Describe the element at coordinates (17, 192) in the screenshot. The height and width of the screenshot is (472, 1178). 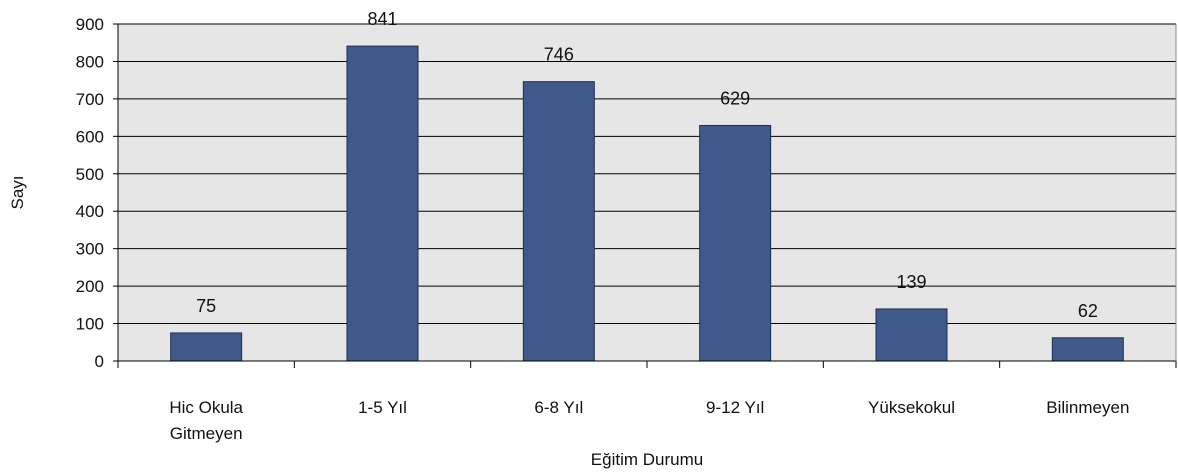
I see `y-axis-title: Sayı` at that location.